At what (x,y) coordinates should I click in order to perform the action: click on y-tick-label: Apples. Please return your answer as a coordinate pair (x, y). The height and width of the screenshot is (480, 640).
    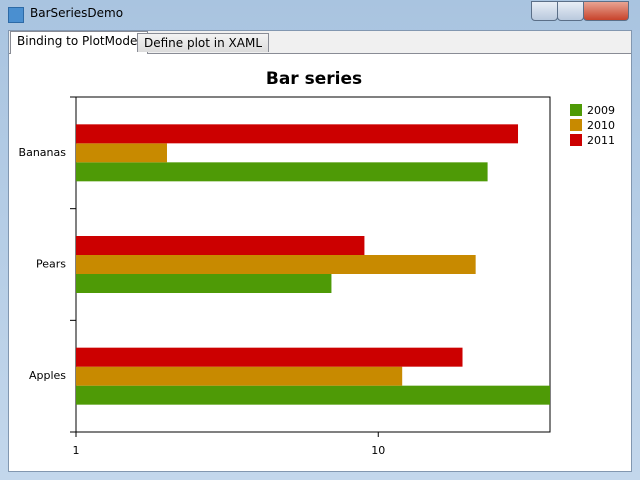
    Looking at the image, I should click on (47, 375).